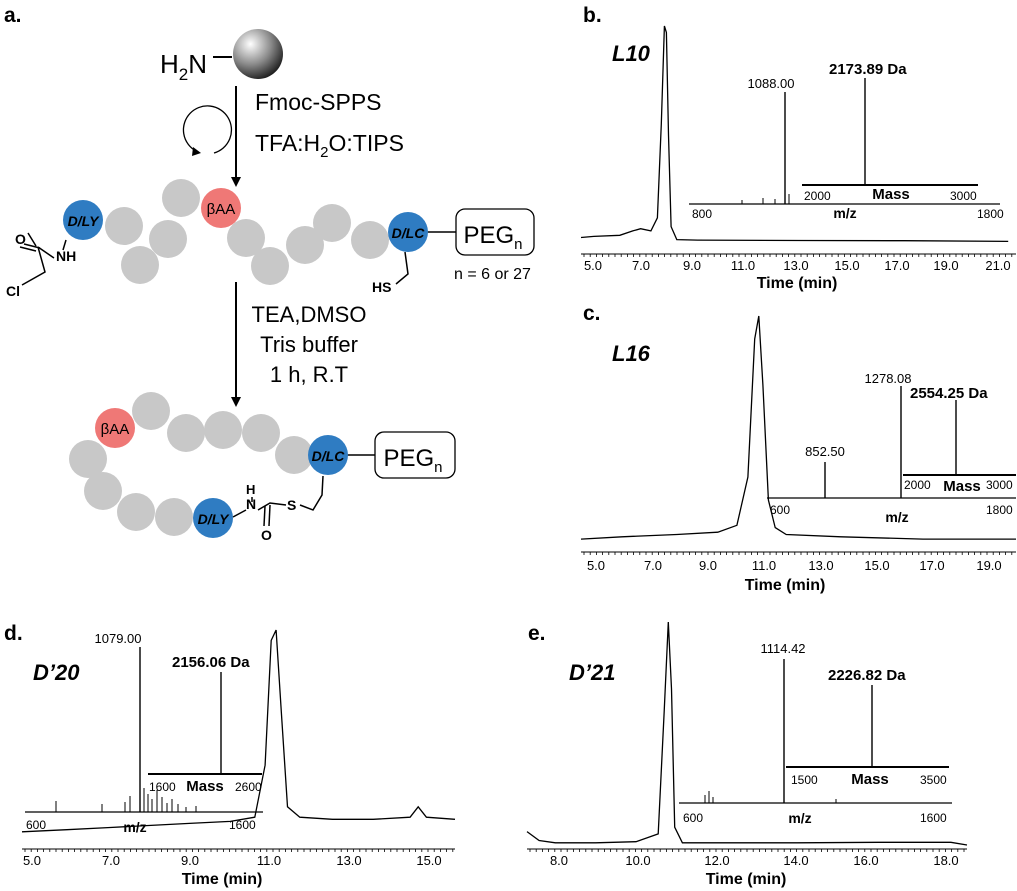  I want to click on ms-peak-label: 1088.00, so click(771, 83).